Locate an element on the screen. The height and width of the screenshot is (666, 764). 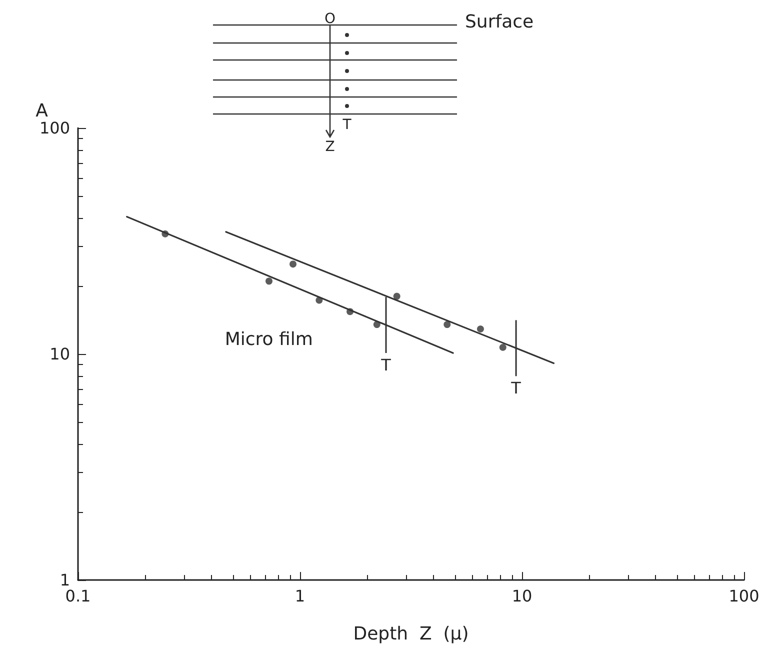
text: Surface is located at coordinates (499, 22).